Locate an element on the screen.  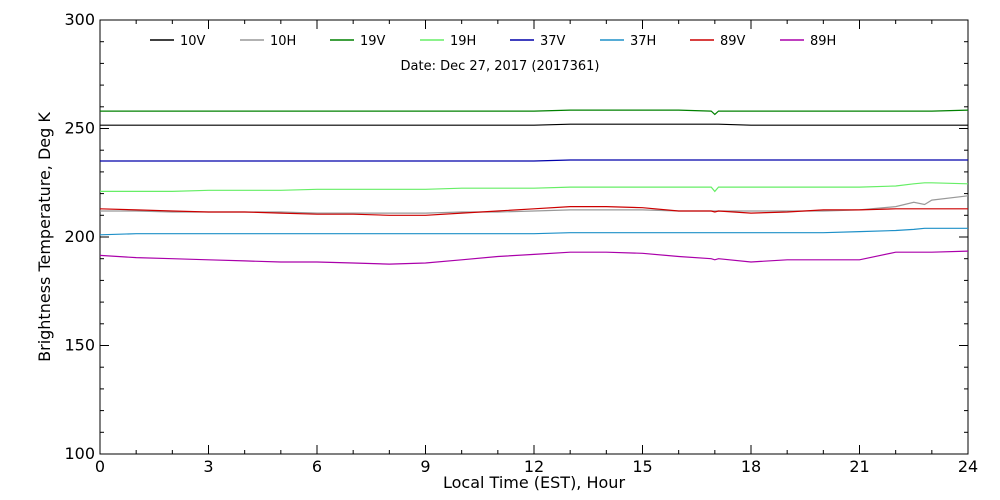
x-tick-label: 0 is located at coordinates (100, 466).